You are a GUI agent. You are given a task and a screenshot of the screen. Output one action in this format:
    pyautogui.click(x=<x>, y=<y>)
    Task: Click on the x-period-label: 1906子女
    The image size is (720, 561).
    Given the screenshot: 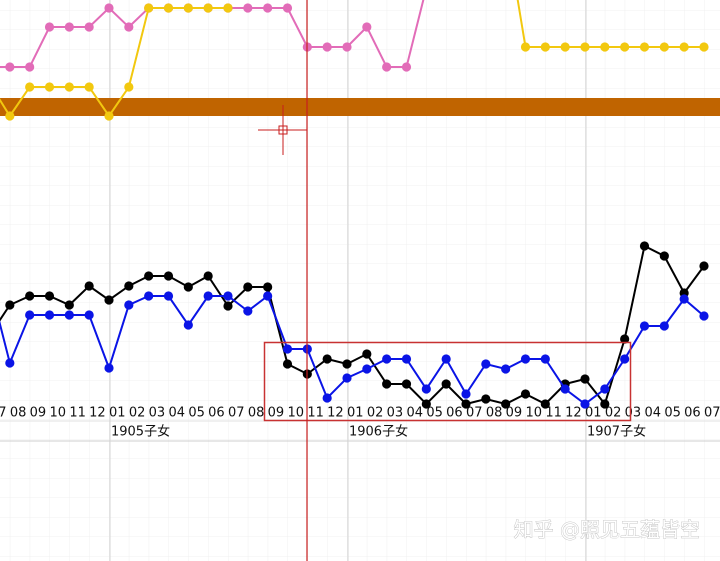 What is the action you would take?
    pyautogui.click(x=378, y=432)
    